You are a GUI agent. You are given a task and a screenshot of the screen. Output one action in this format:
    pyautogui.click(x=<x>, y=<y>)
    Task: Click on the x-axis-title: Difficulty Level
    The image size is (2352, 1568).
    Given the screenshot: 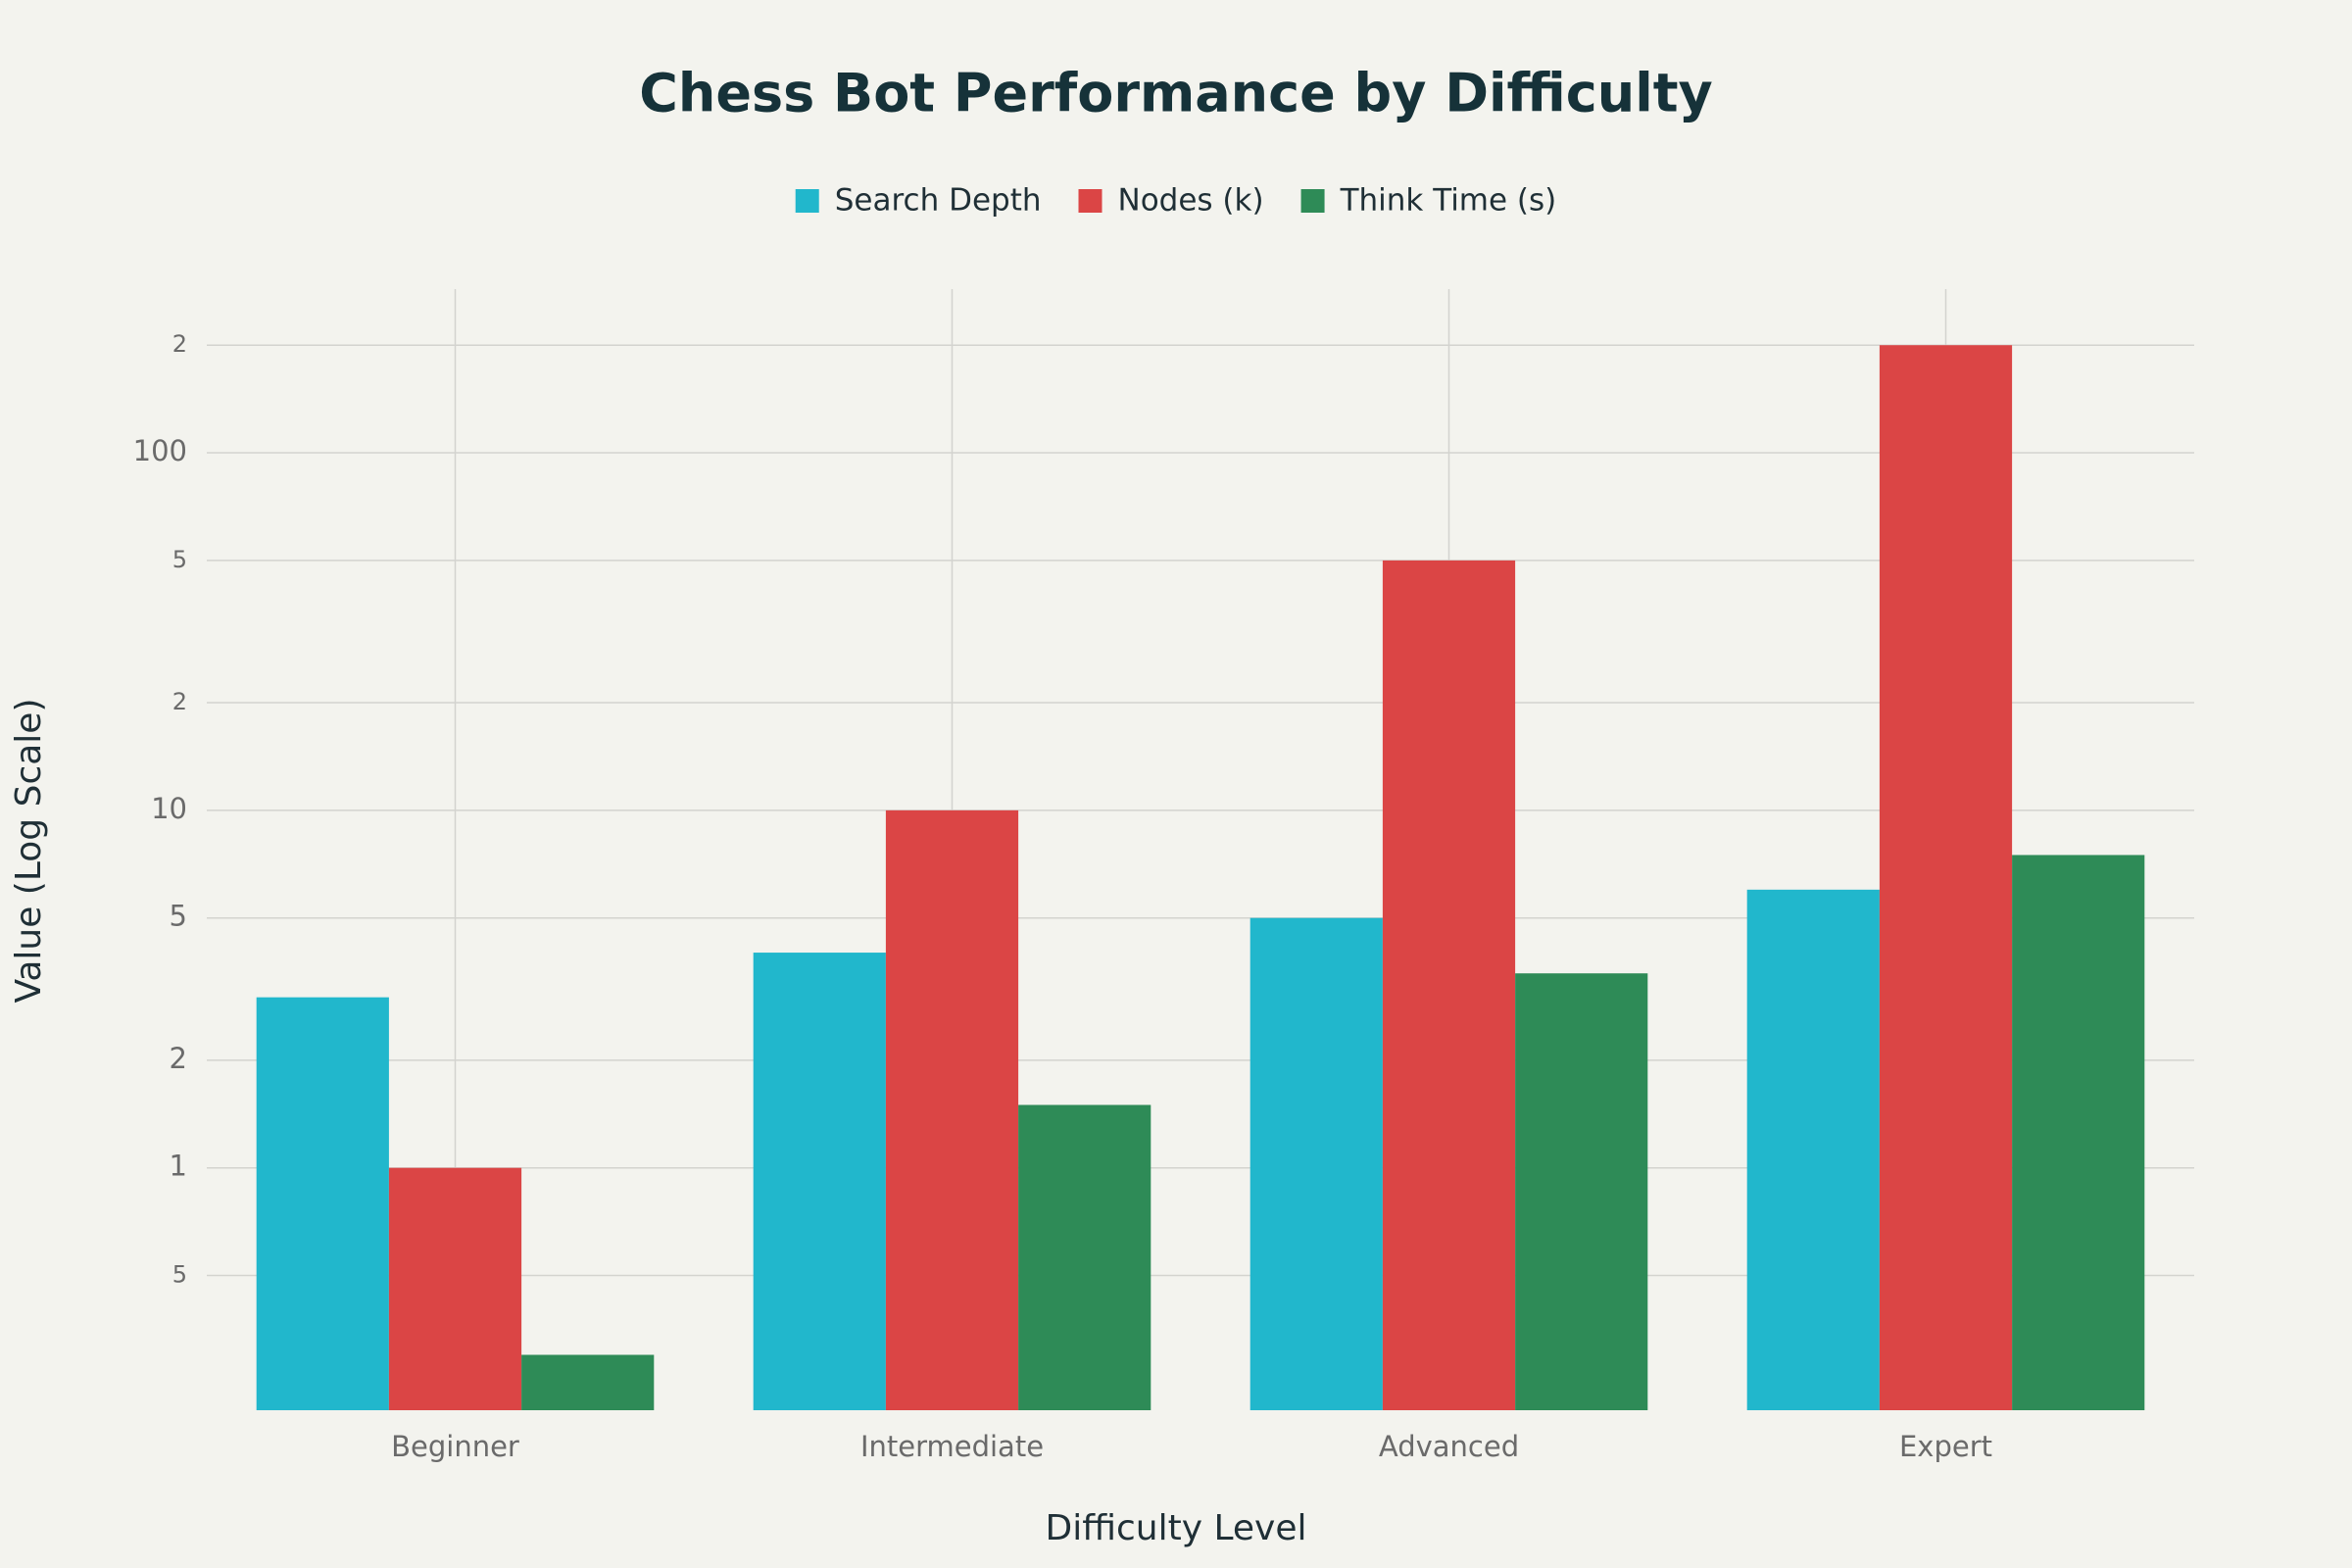 What is the action you would take?
    pyautogui.click(x=1175, y=1528)
    